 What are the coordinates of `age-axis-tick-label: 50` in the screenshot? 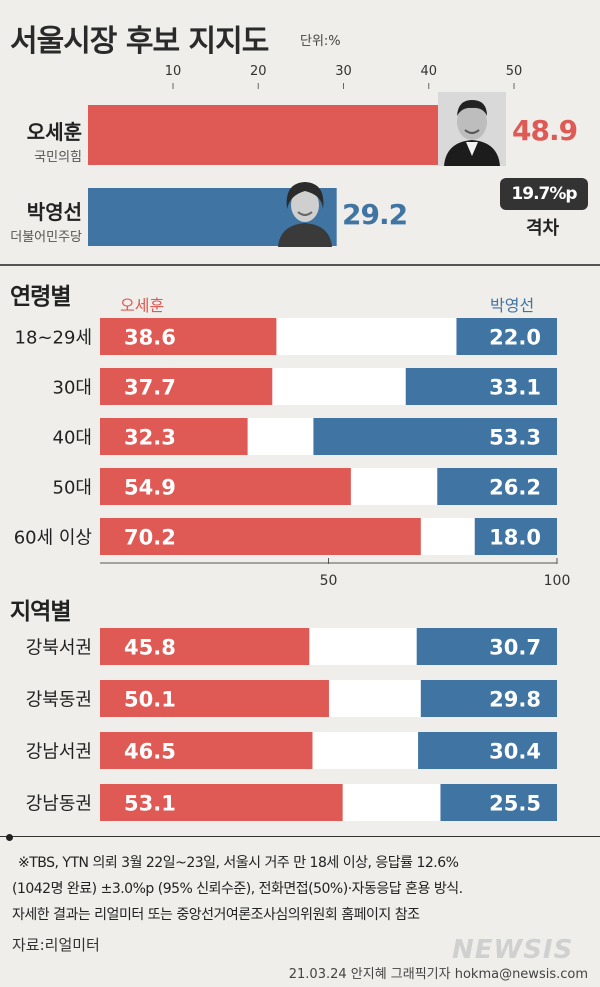 It's located at (329, 581).